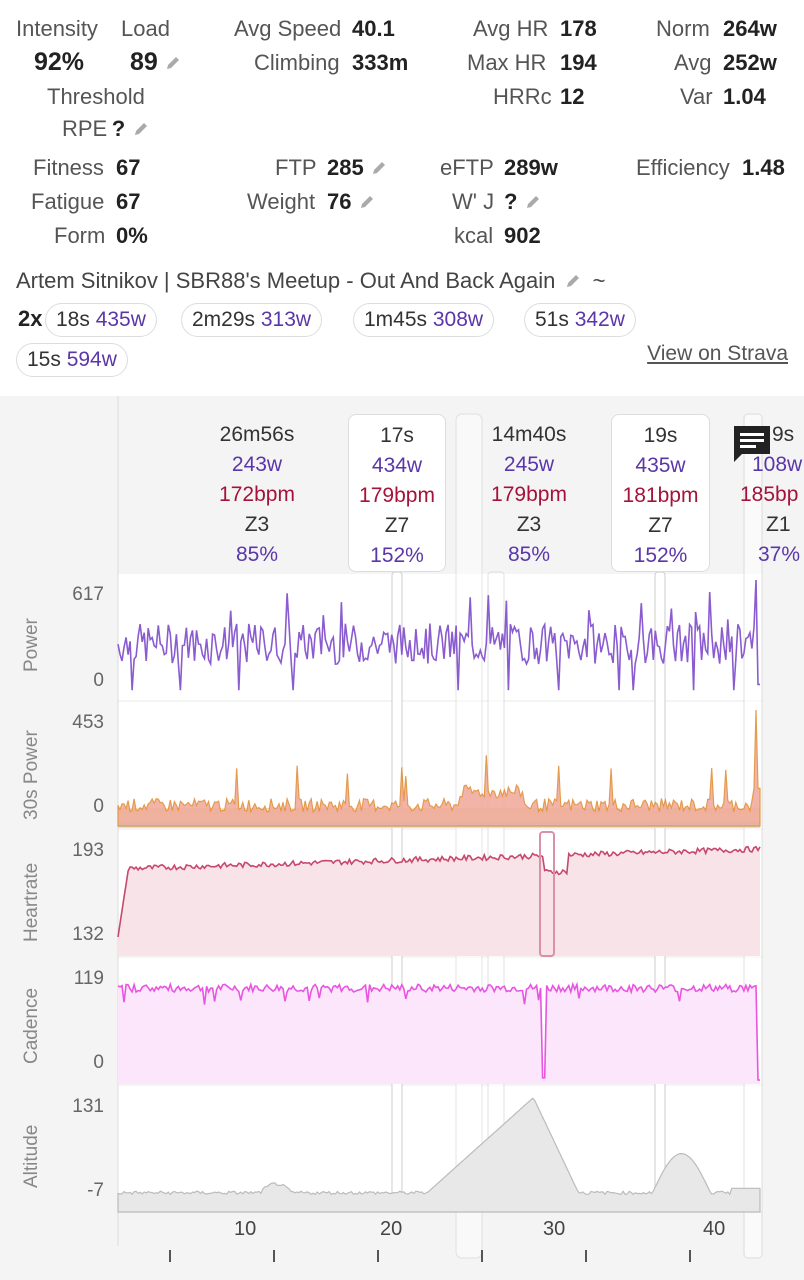 The image size is (804, 1280). Describe the element at coordinates (714, 1229) in the screenshot. I see `x-tick: 40` at that location.